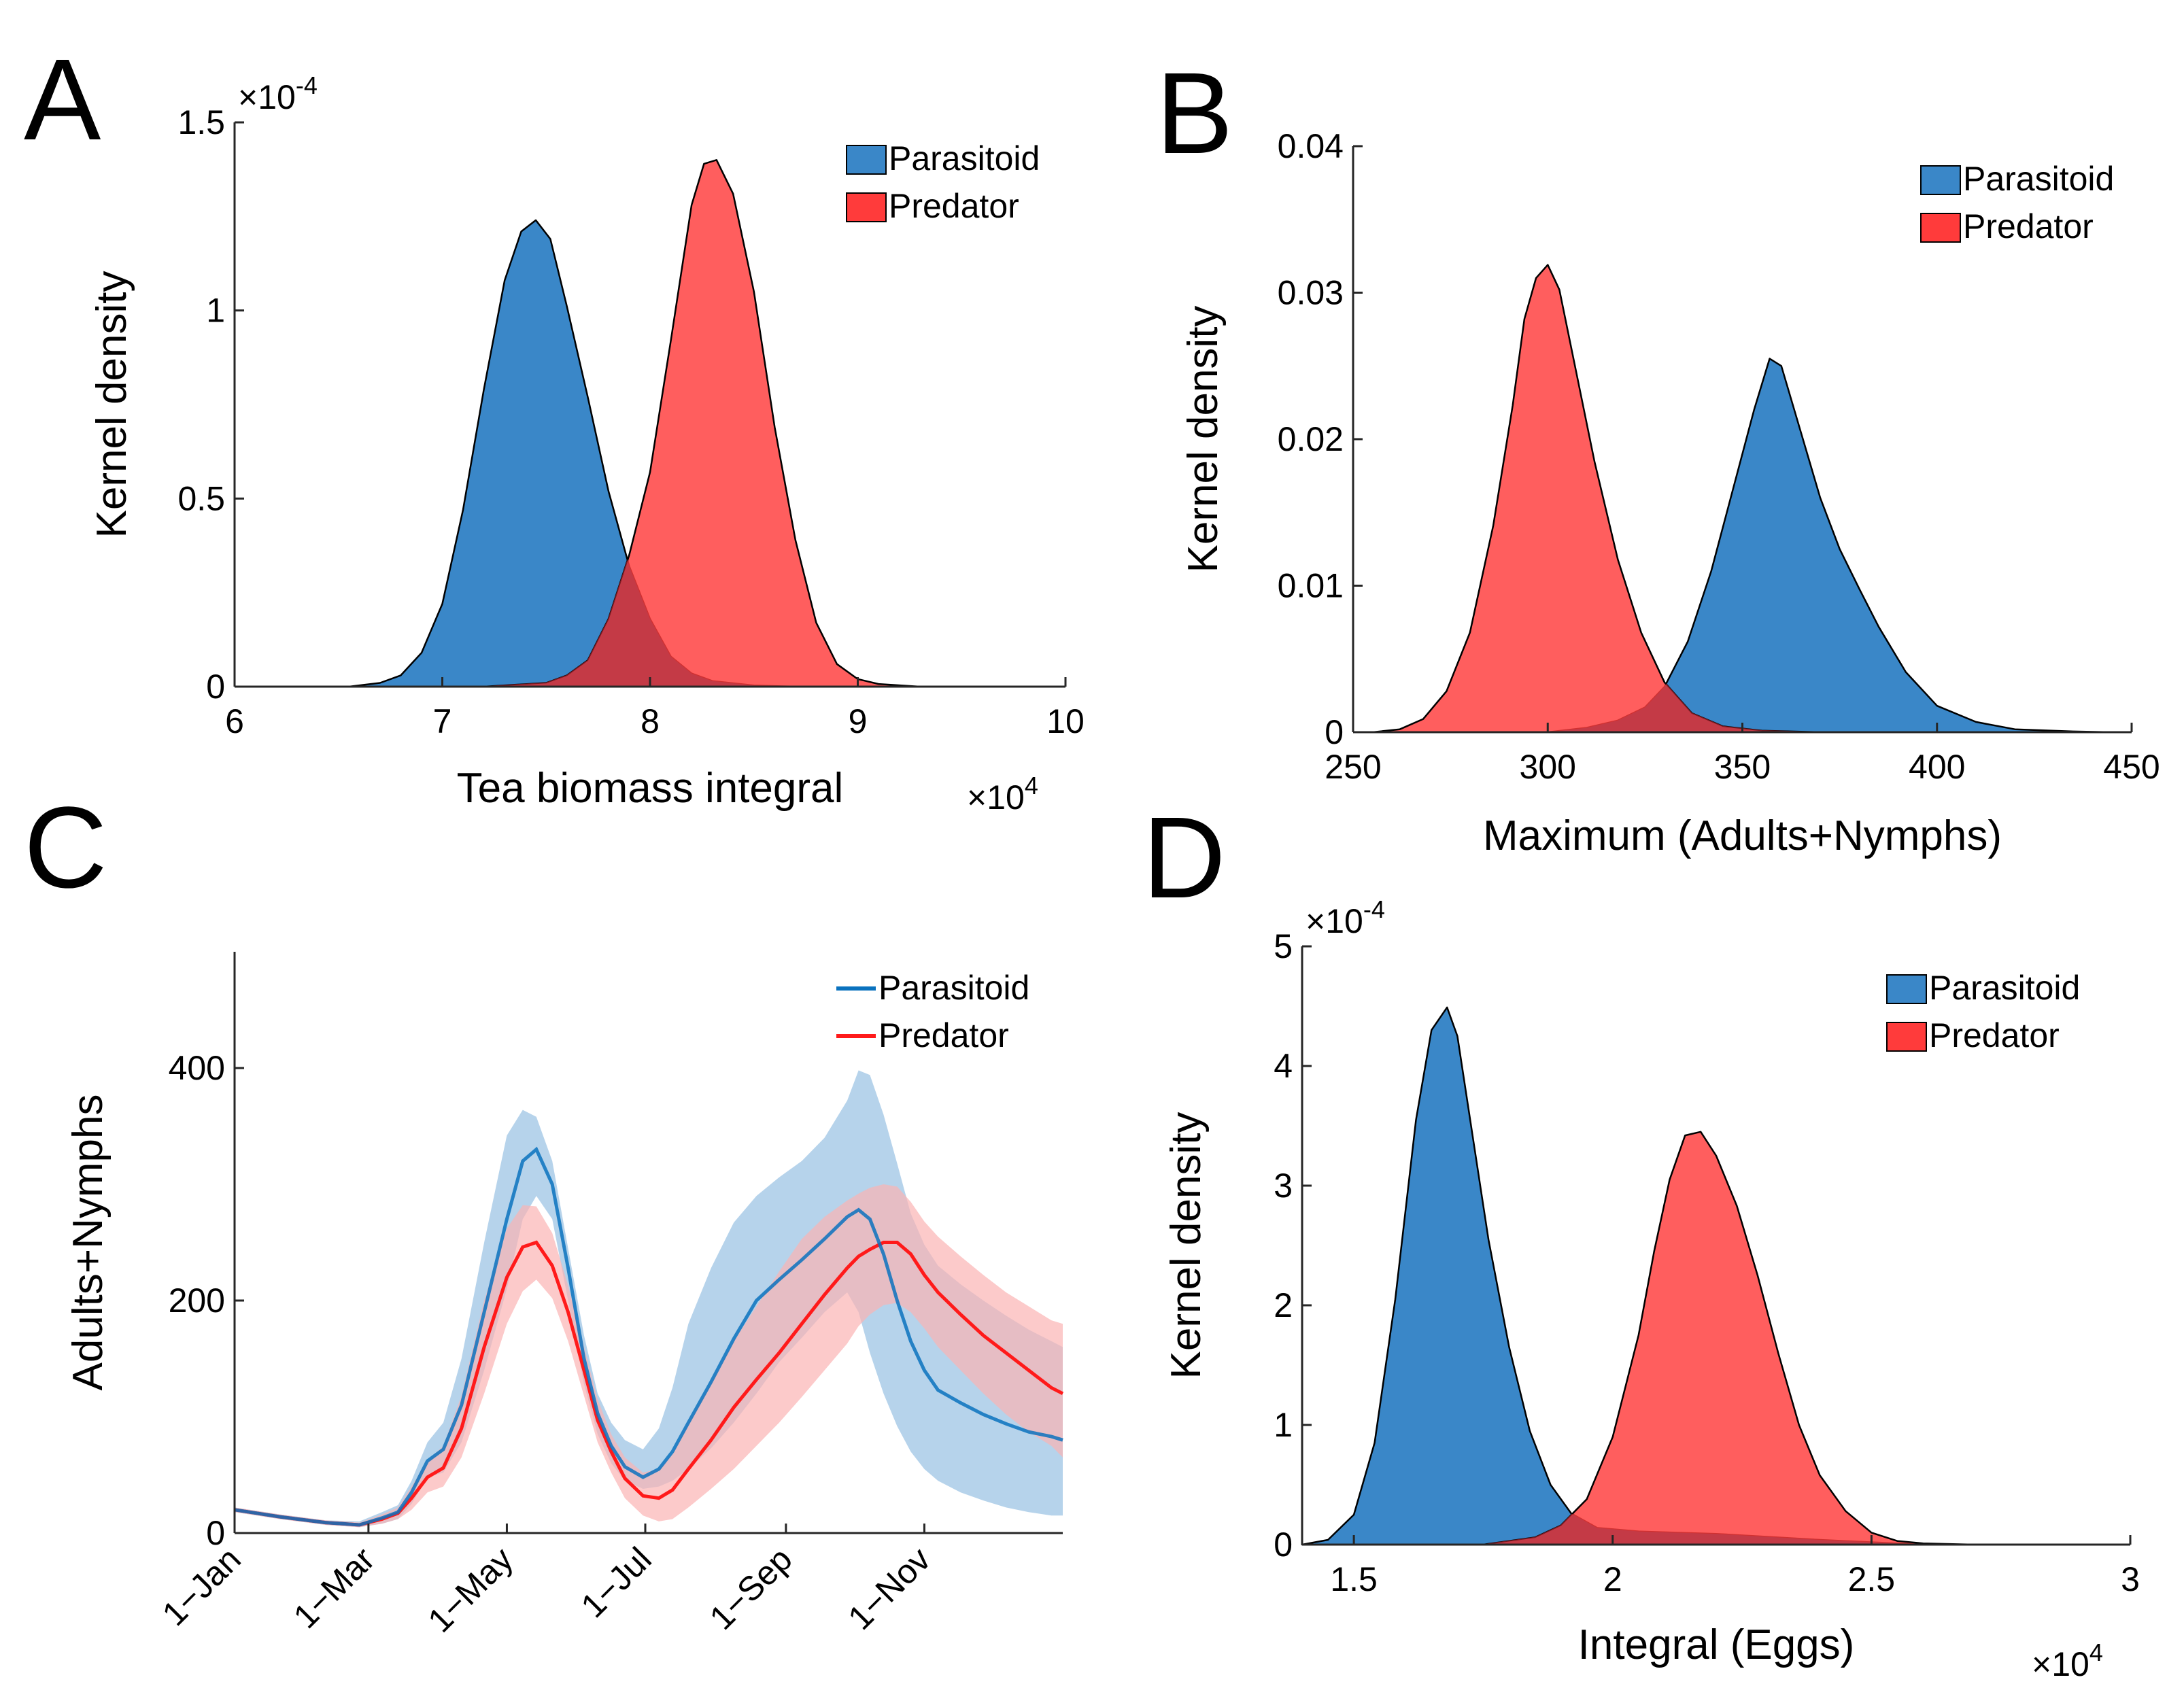  What do you see at coordinates (1548, 767) in the screenshot?
I see `x-tick-label: 300` at bounding box center [1548, 767].